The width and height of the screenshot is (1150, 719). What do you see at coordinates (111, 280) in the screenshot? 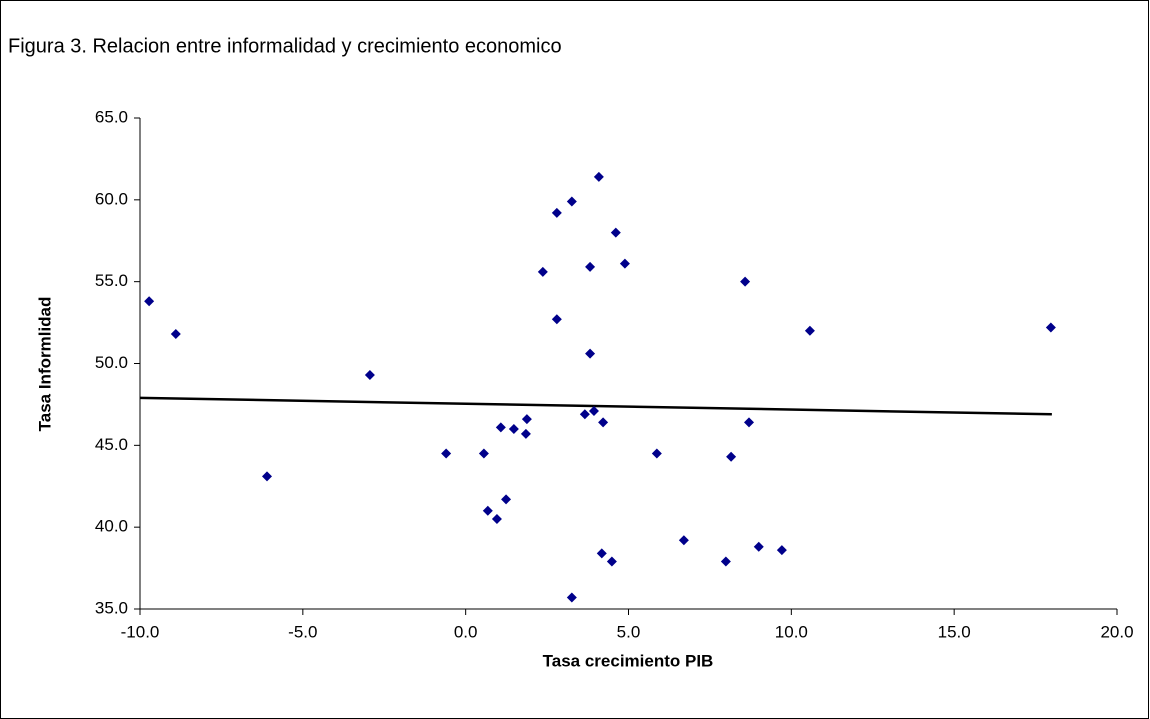
I see `y-tick-label: 55.0` at bounding box center [111, 280].